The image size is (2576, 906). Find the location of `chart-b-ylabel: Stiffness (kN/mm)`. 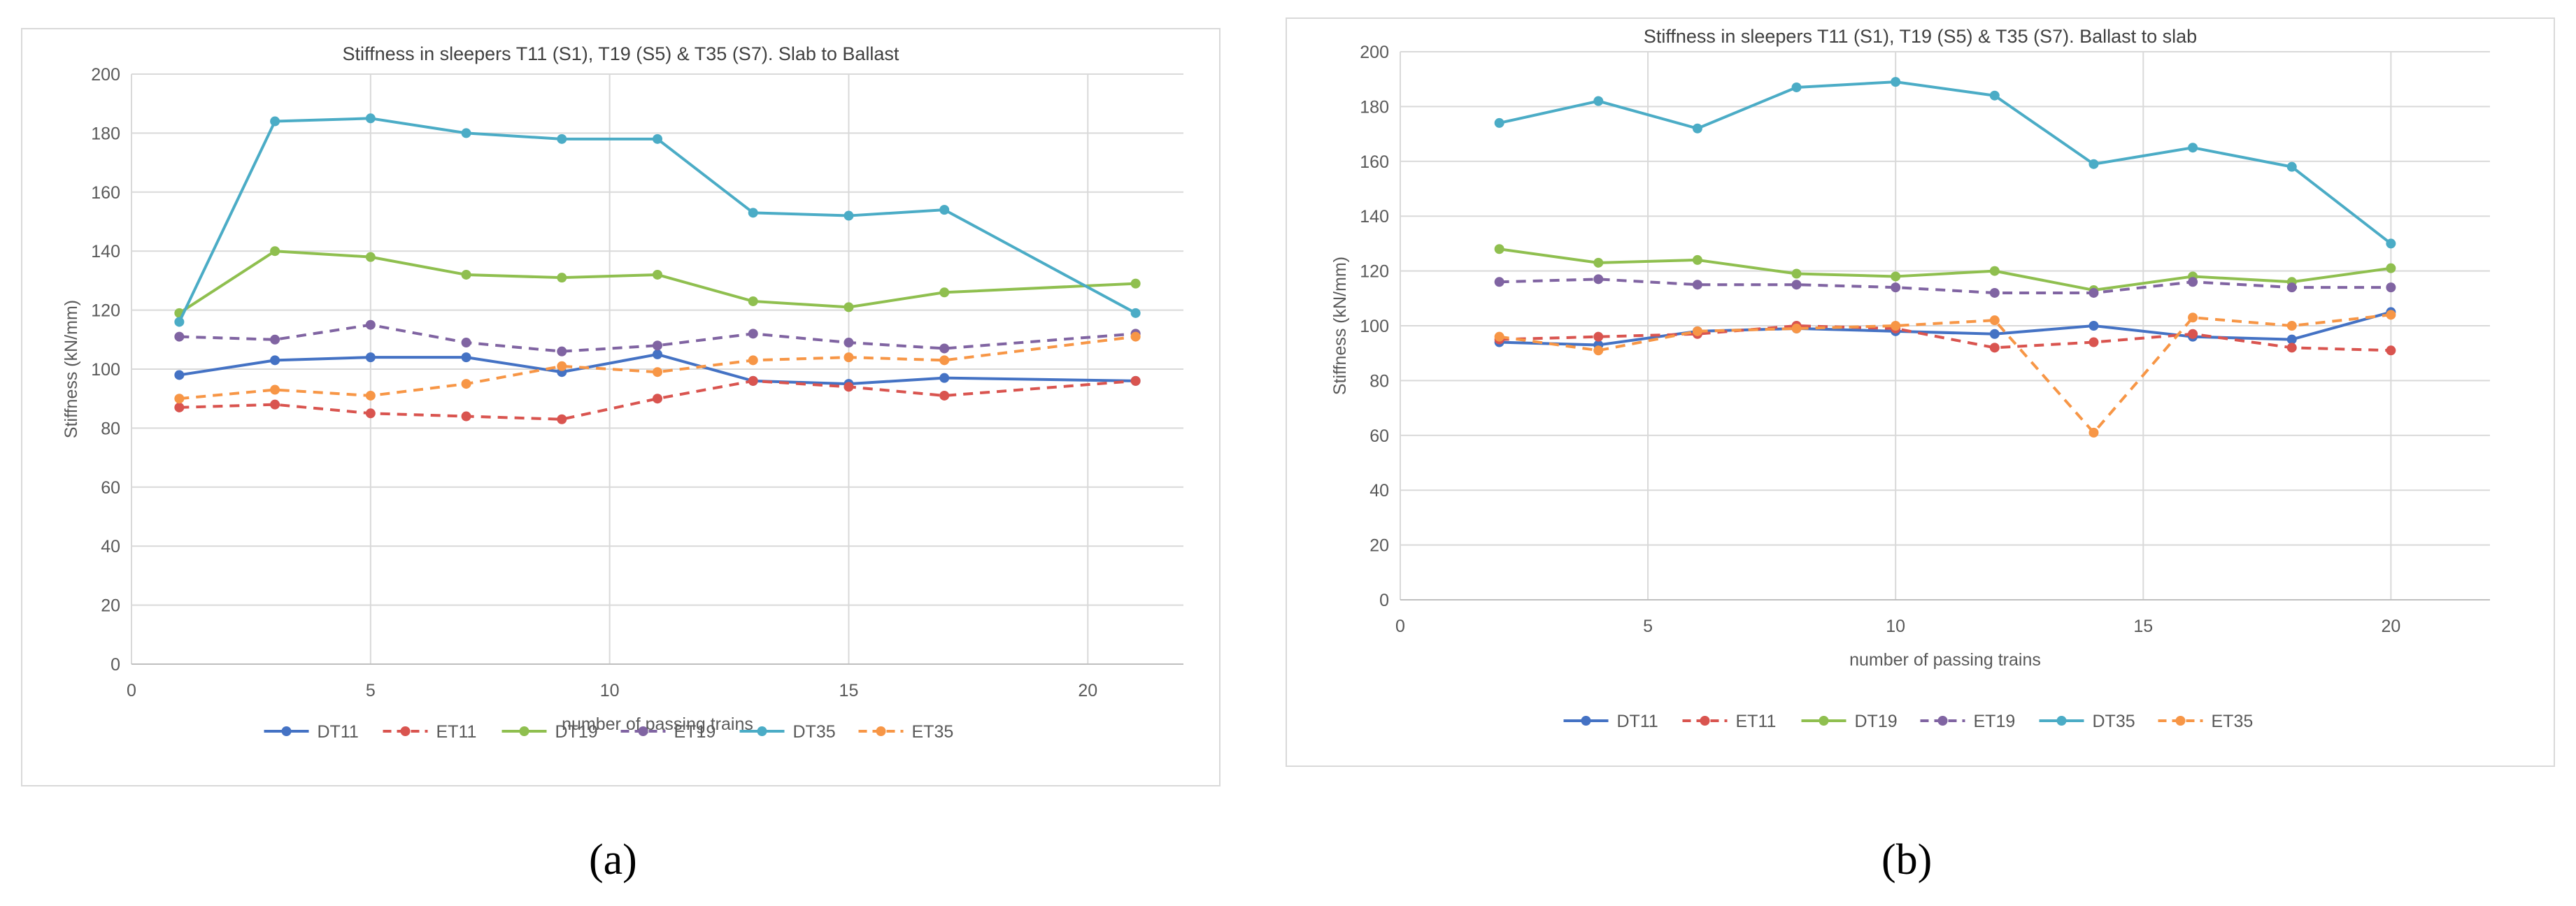

chart-b-ylabel: Stiffness (kN/mm) is located at coordinates (1340, 326).